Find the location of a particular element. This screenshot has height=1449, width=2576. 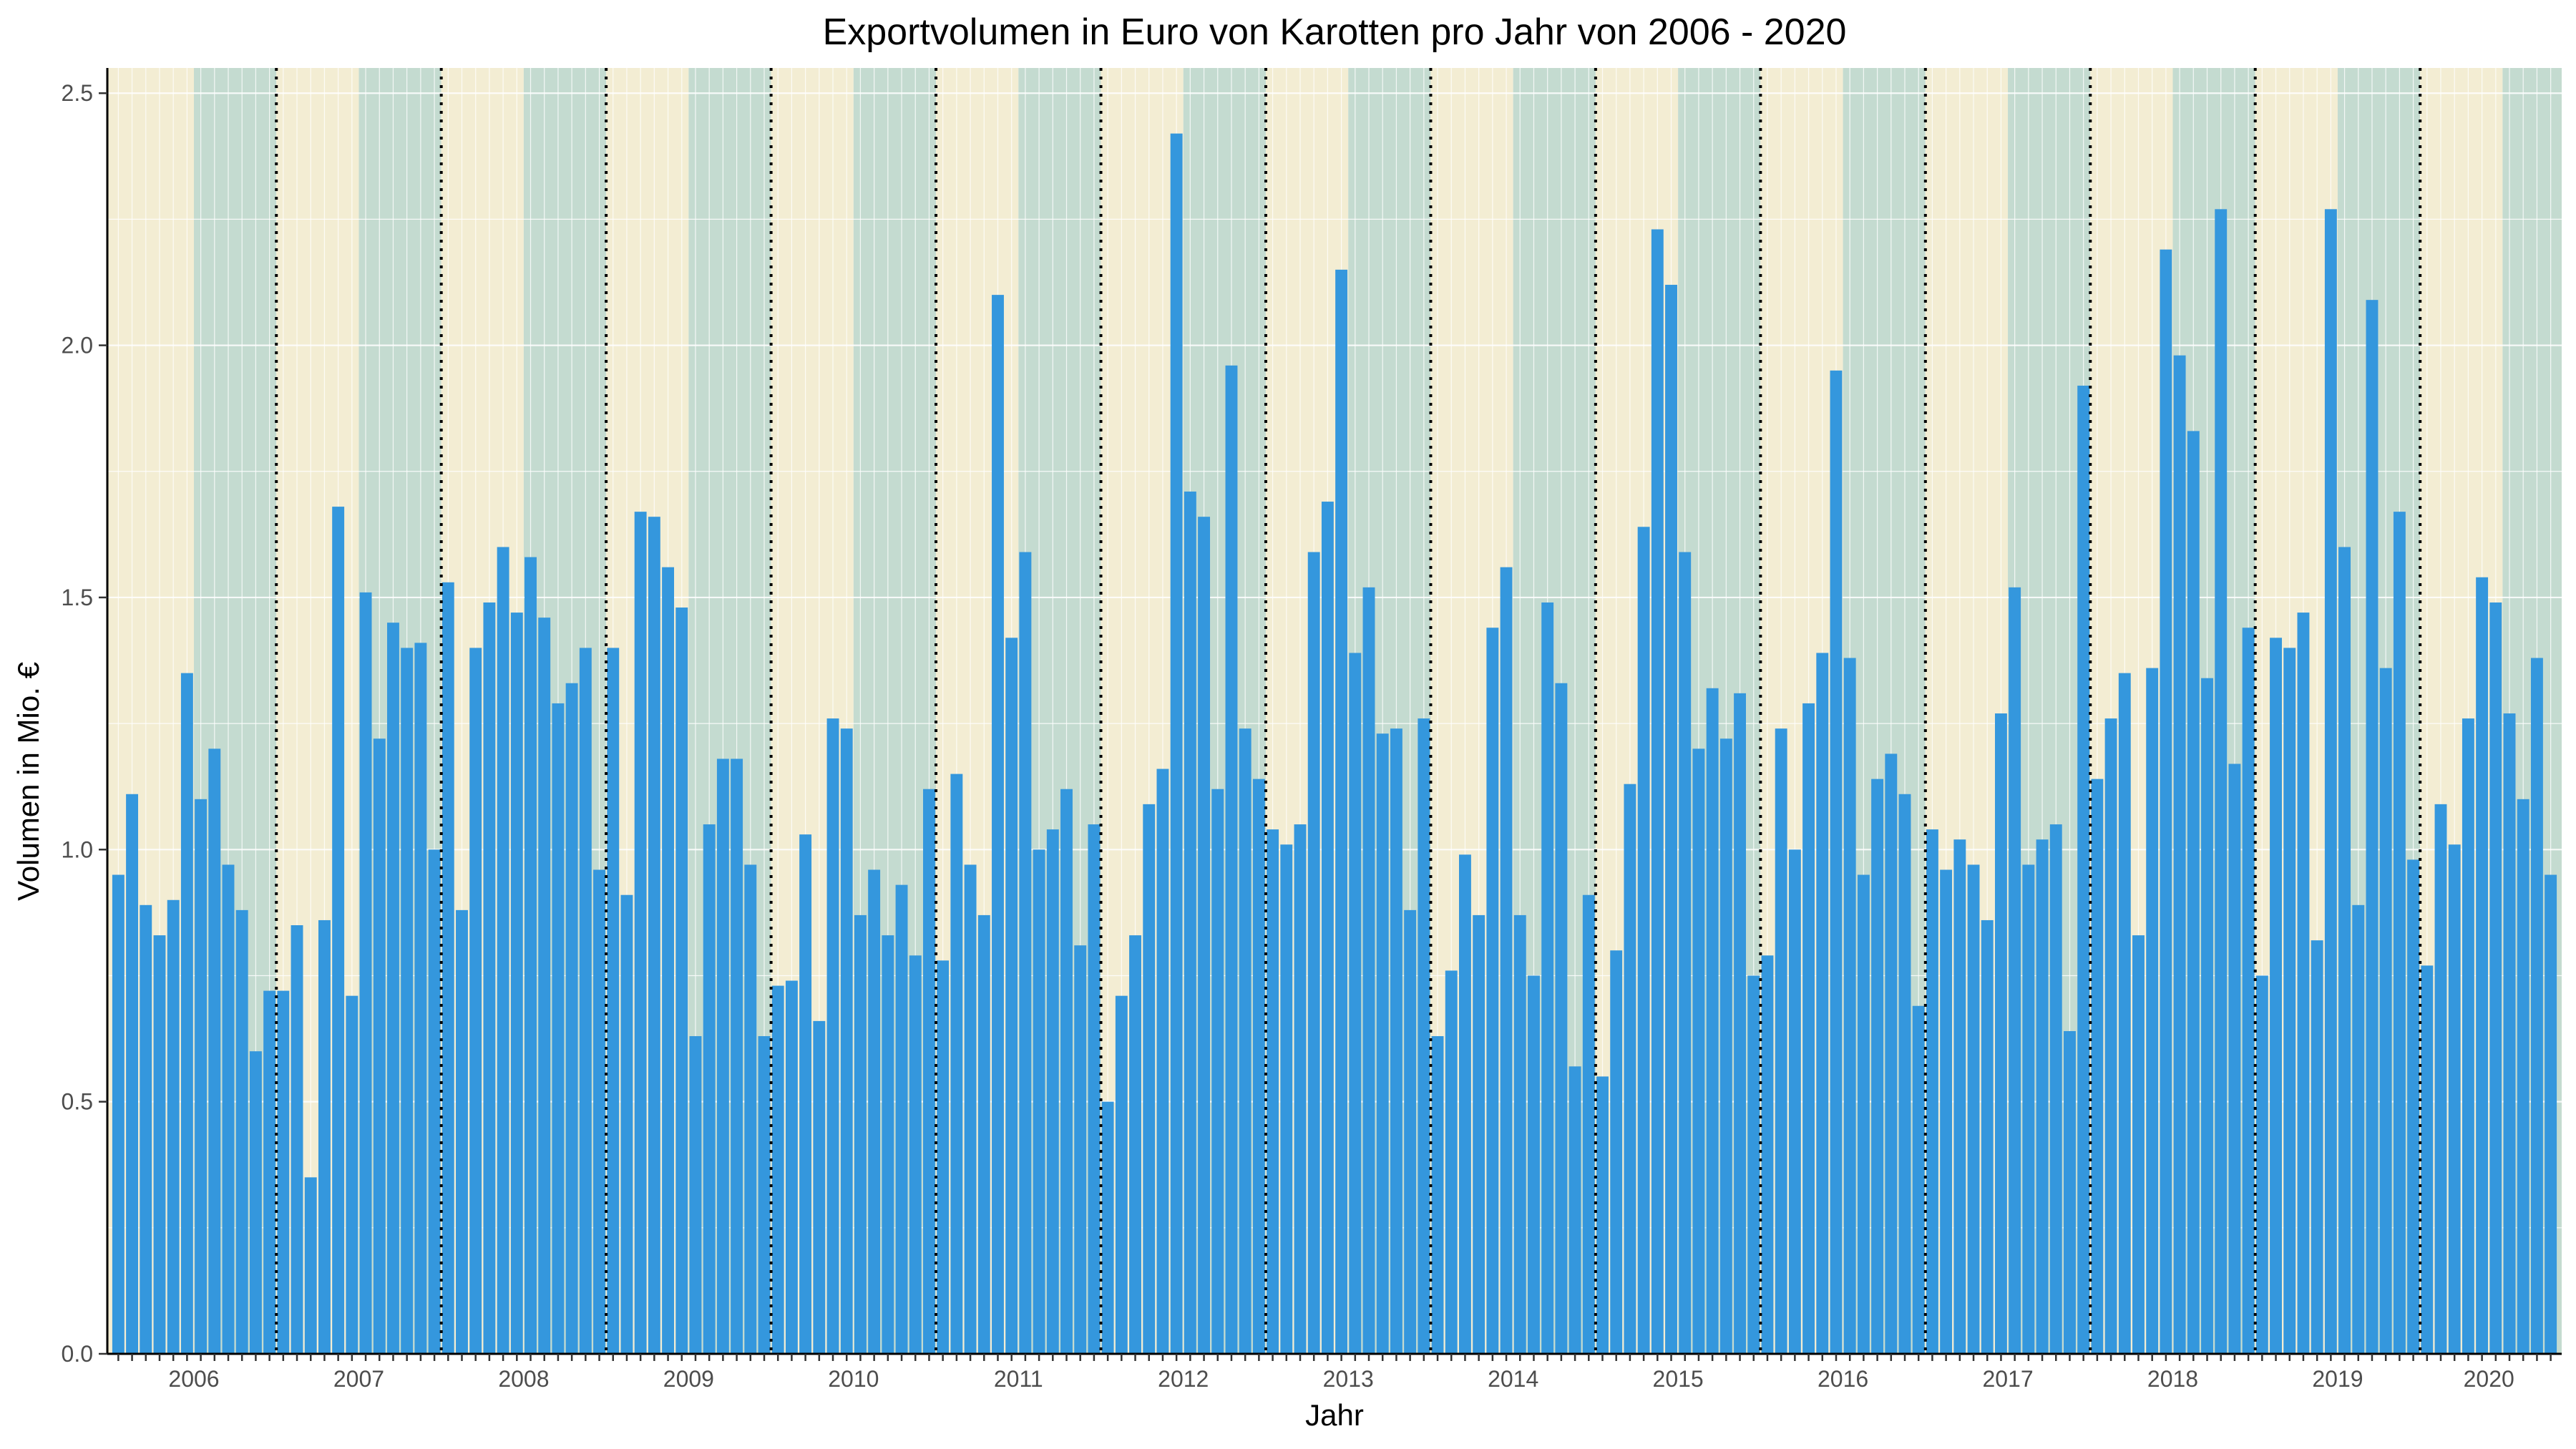

y-ticks: 0.0 0.5 1.0 1.5 2.0 2.5 is located at coordinates (84, 723).